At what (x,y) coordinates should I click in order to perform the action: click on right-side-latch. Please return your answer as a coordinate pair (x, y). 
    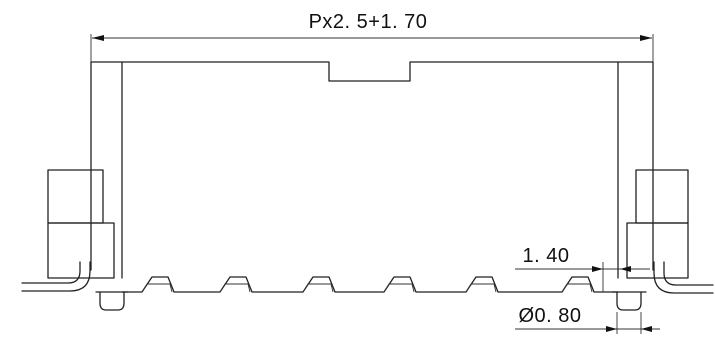
    Looking at the image, I should click on (670, 231).